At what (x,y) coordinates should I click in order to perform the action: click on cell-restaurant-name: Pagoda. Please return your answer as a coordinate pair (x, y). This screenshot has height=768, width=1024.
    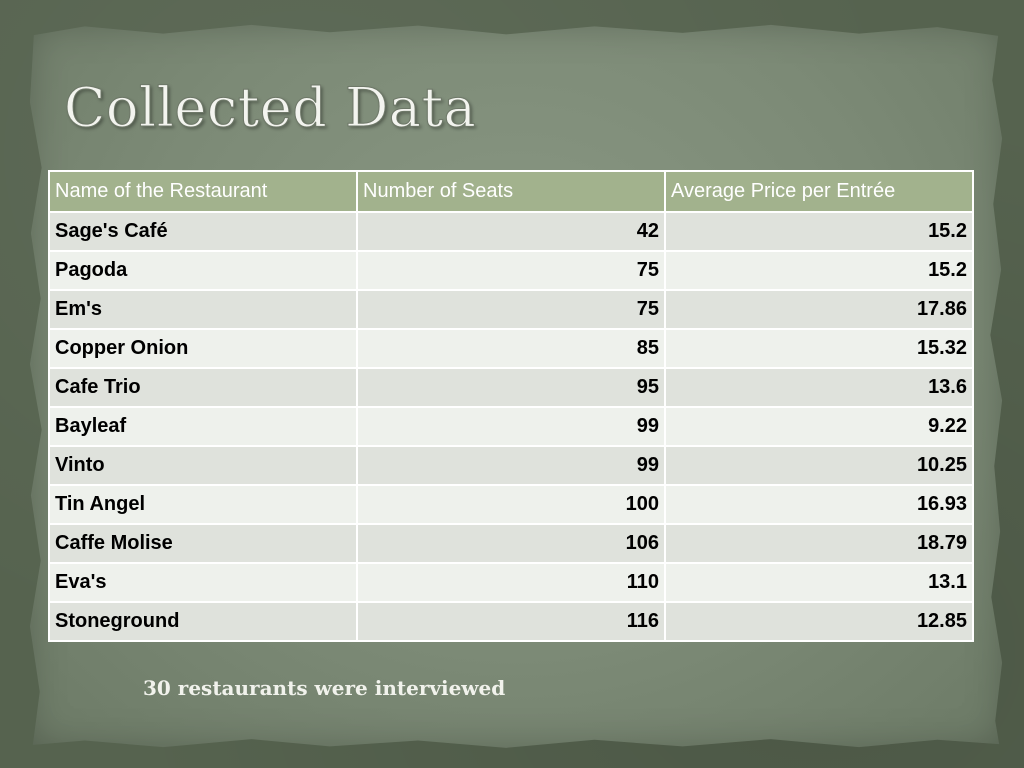
    Looking at the image, I should click on (203, 270).